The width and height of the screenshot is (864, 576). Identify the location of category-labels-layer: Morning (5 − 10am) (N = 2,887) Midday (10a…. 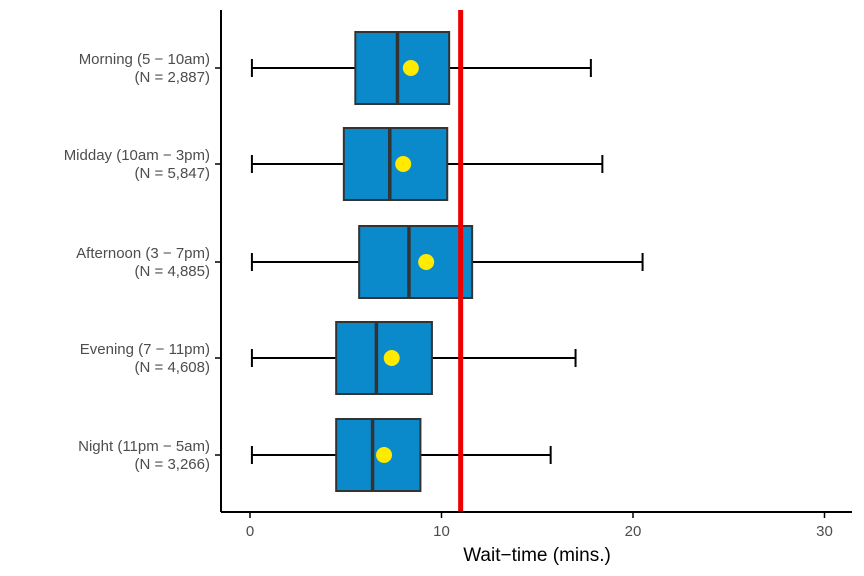
(137, 262).